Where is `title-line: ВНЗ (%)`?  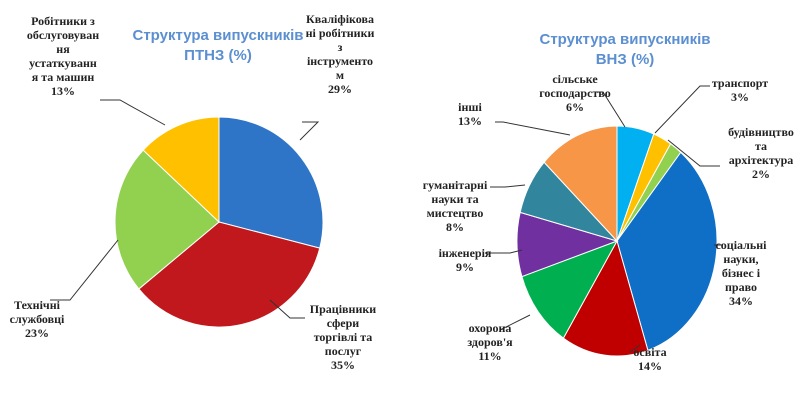
title-line: ВНЗ (%) is located at coordinates (625, 59).